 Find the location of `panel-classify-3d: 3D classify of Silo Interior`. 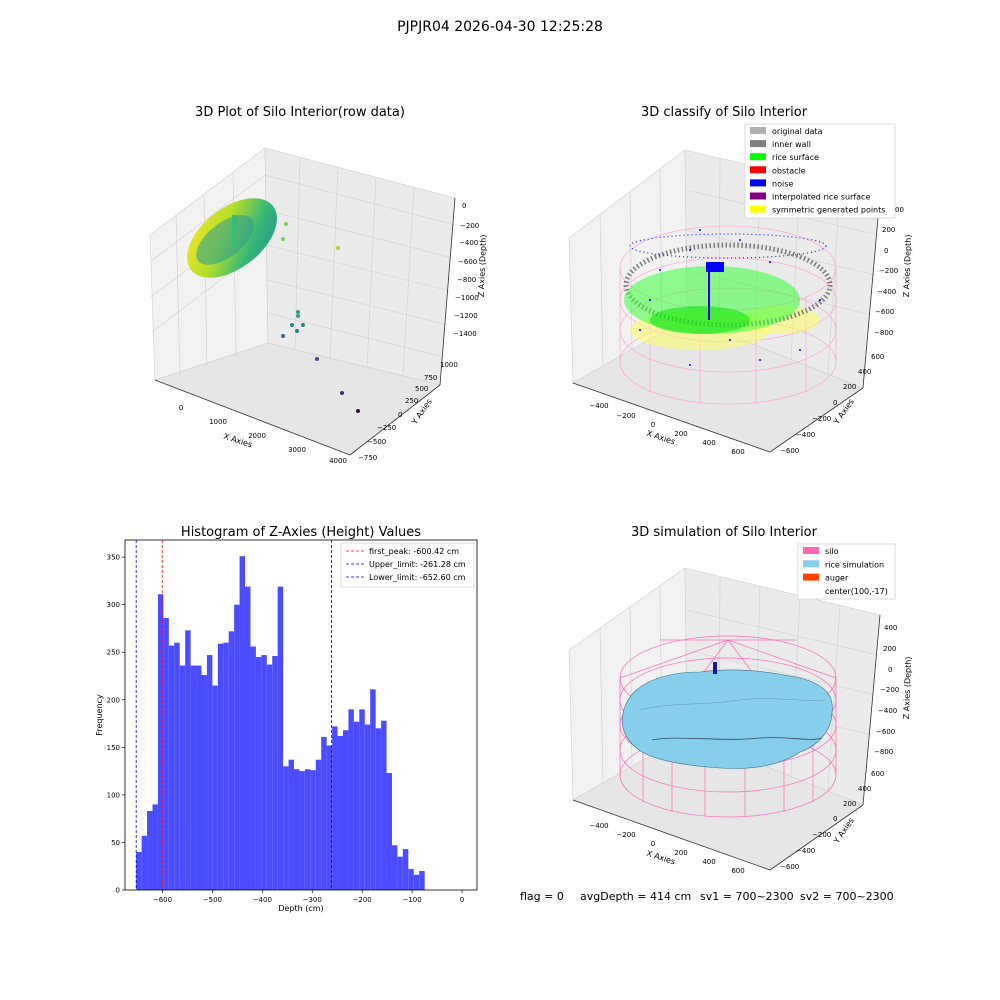

panel-classify-3d: 3D classify of Silo Interior is located at coordinates (740, 280).